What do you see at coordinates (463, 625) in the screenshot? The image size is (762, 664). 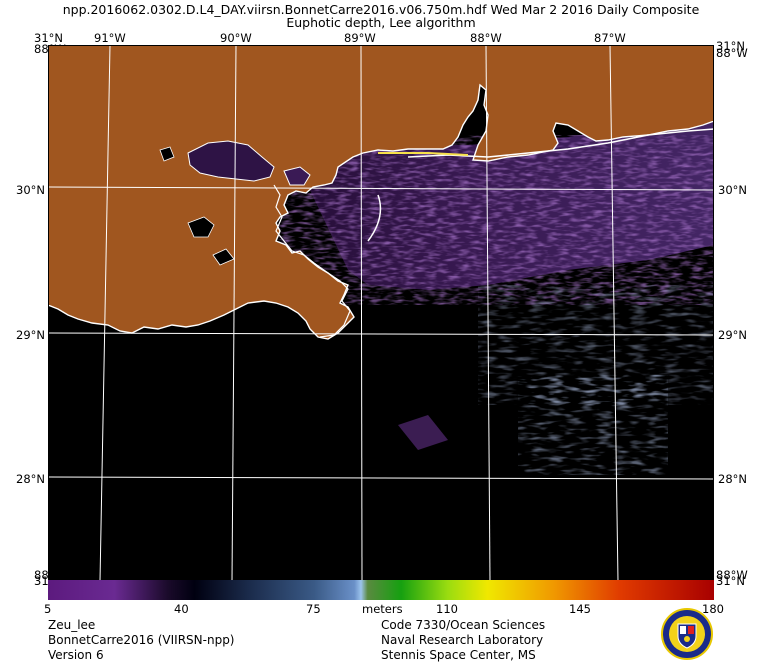 I see `org-code: Code 7330/Ocean Sciences` at bounding box center [463, 625].